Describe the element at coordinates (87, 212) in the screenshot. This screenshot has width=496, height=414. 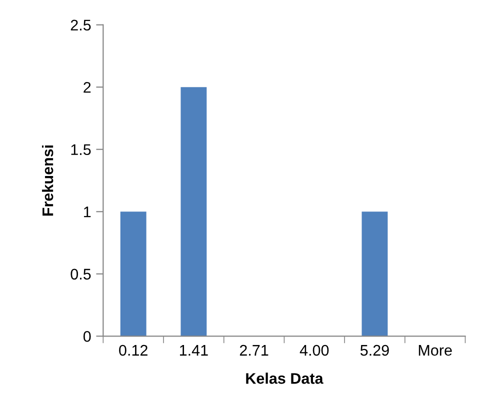
I see `y-tick-label: 1` at that location.